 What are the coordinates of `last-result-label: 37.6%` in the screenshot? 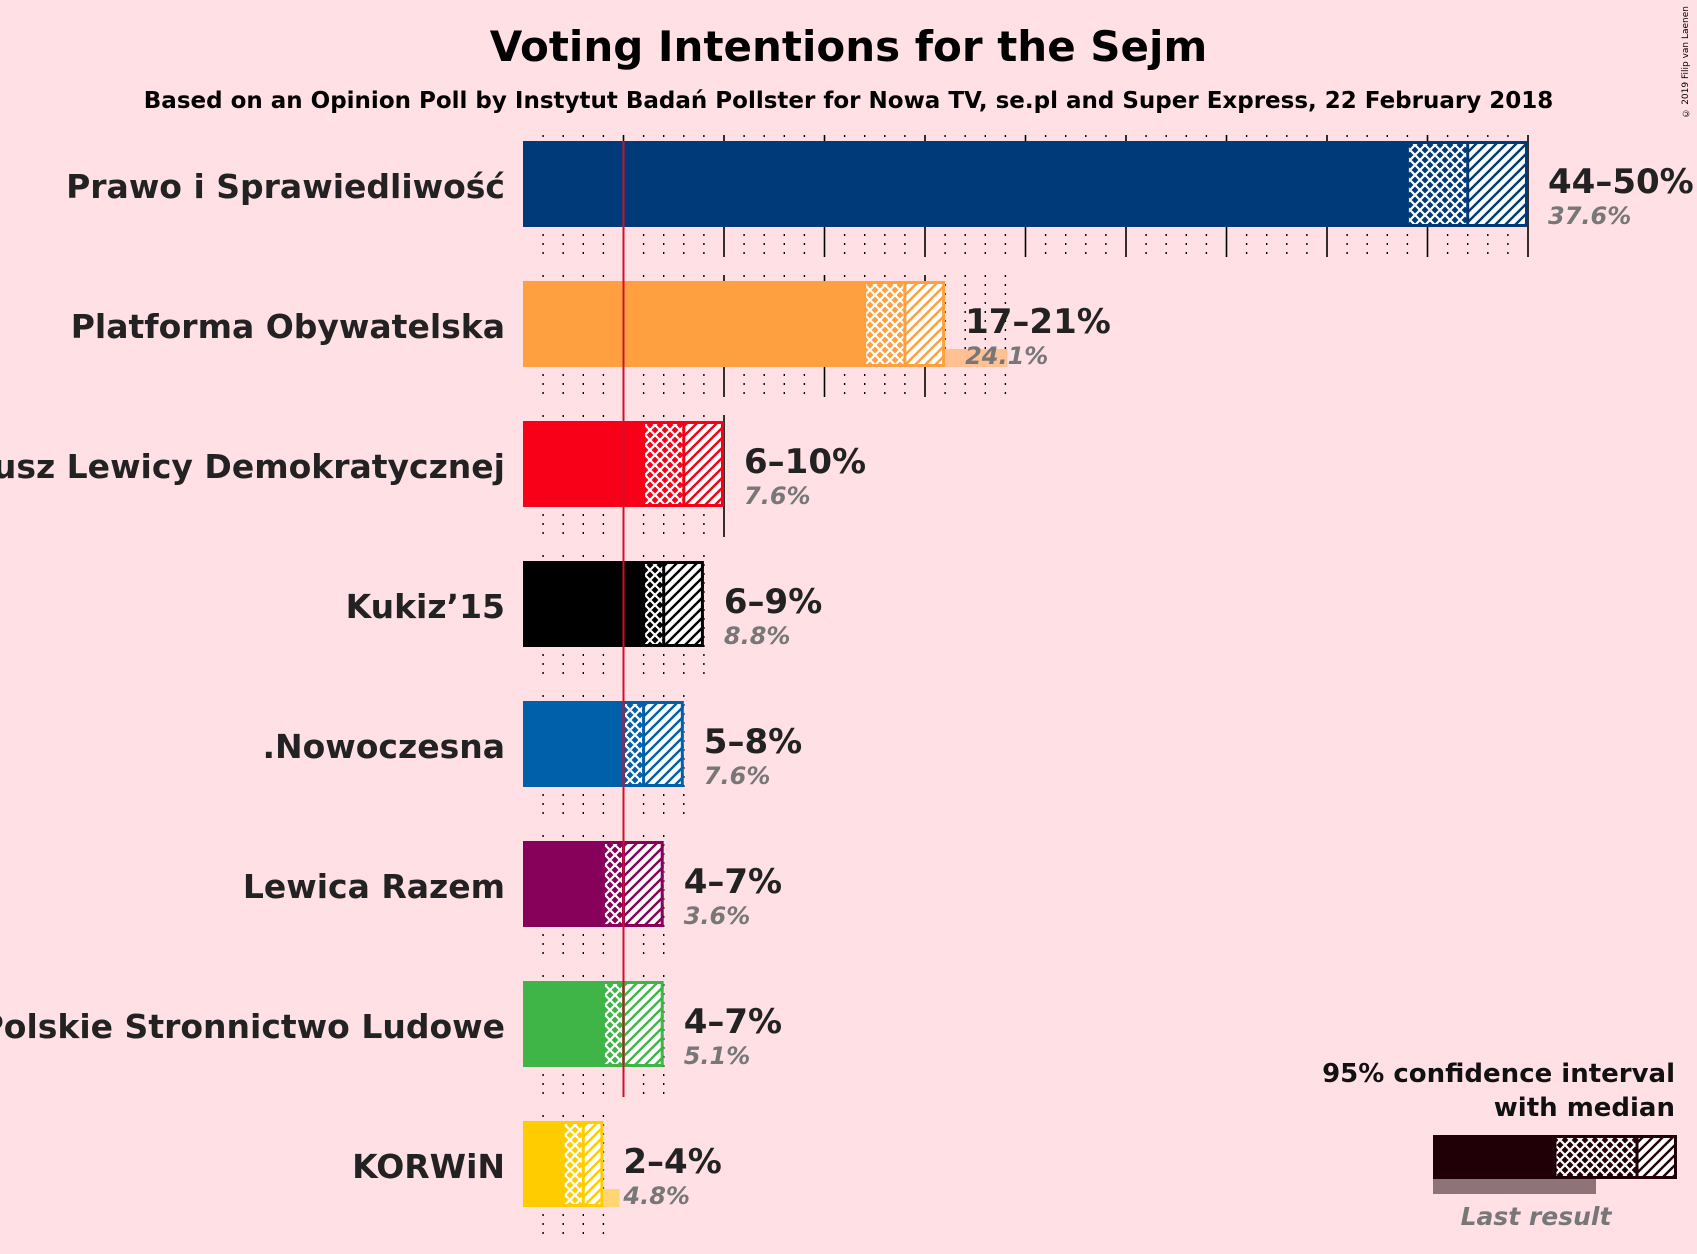 It's located at (1589, 216).